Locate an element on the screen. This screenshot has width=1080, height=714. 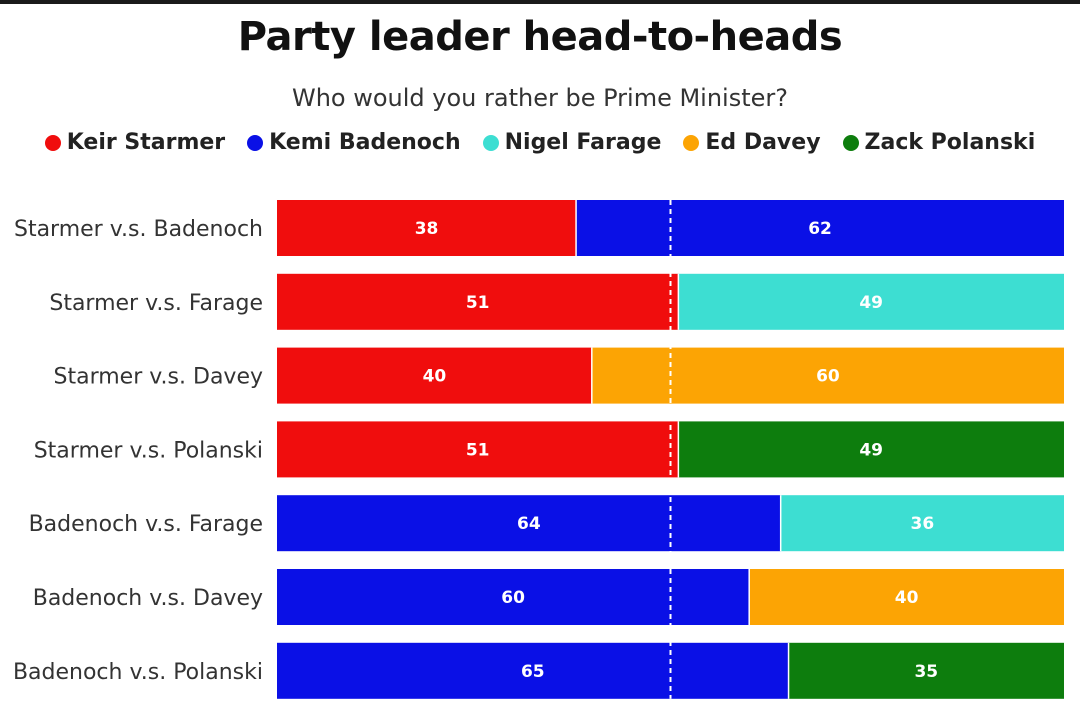
legend-item: Ed Davey is located at coordinates (752, 142).